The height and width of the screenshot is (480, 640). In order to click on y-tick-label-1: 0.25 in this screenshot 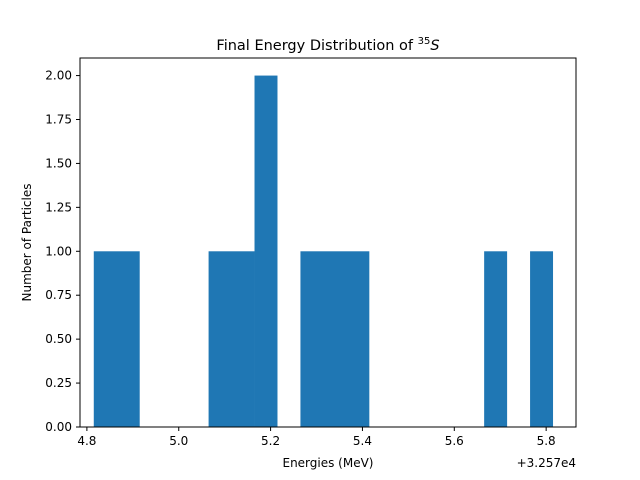, I will do `click(58, 383)`.